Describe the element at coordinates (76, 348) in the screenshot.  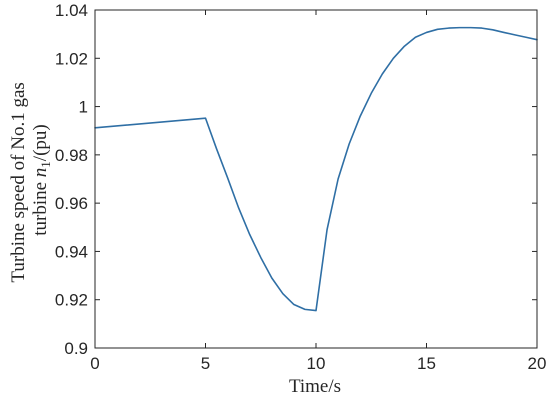
I see `y-tick-label: 0.9` at that location.